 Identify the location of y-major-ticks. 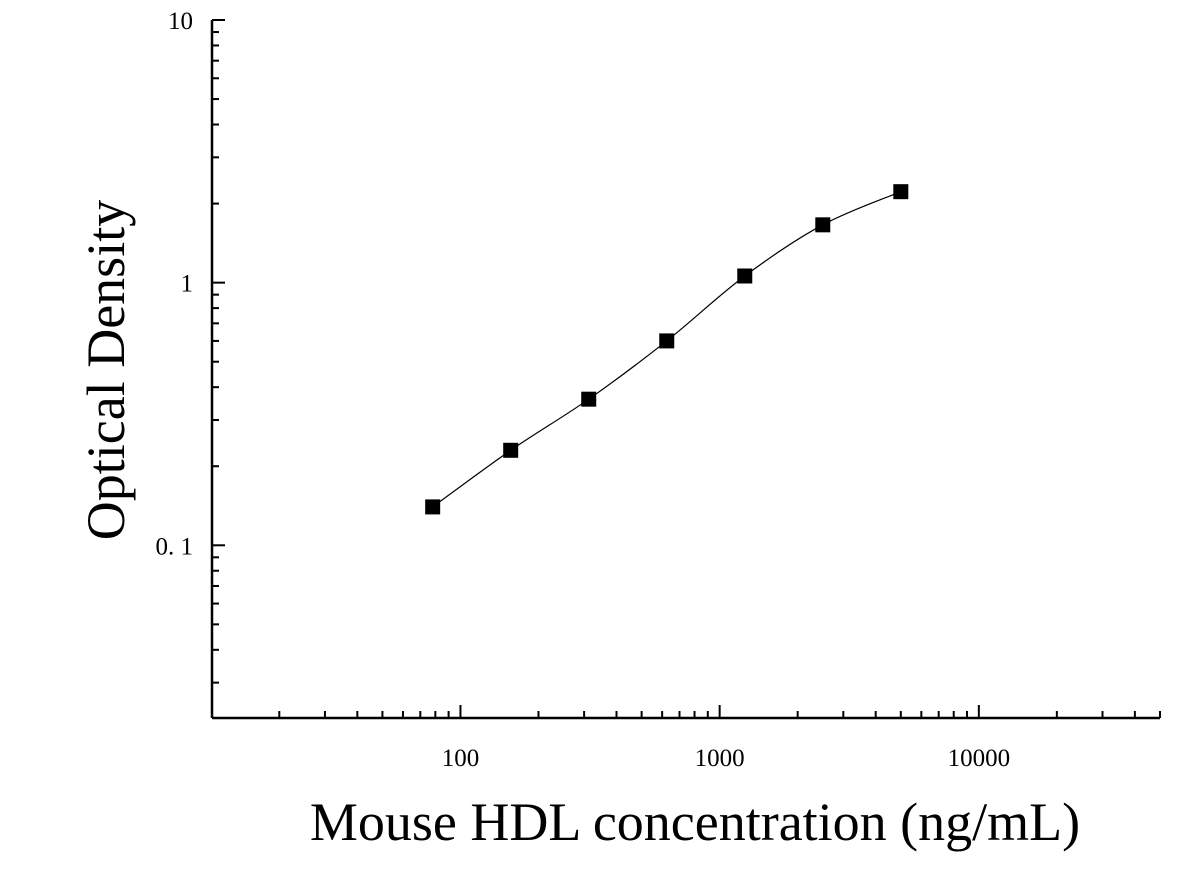
(218, 283).